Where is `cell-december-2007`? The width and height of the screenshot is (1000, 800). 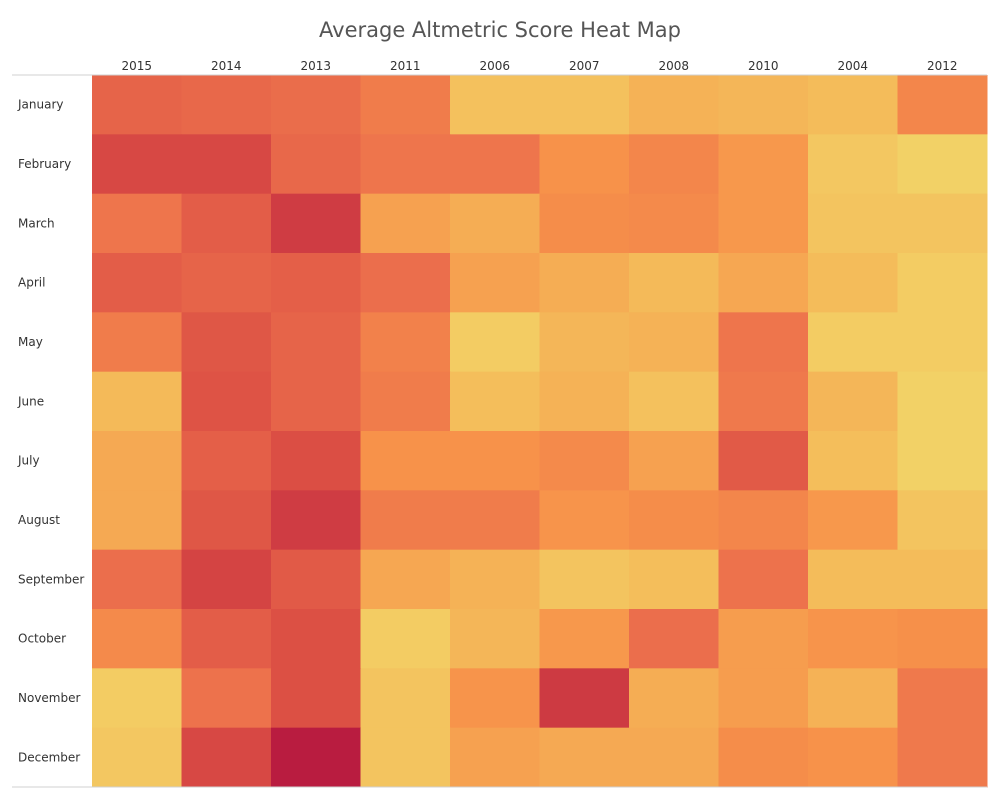 cell-december-2007 is located at coordinates (584, 757).